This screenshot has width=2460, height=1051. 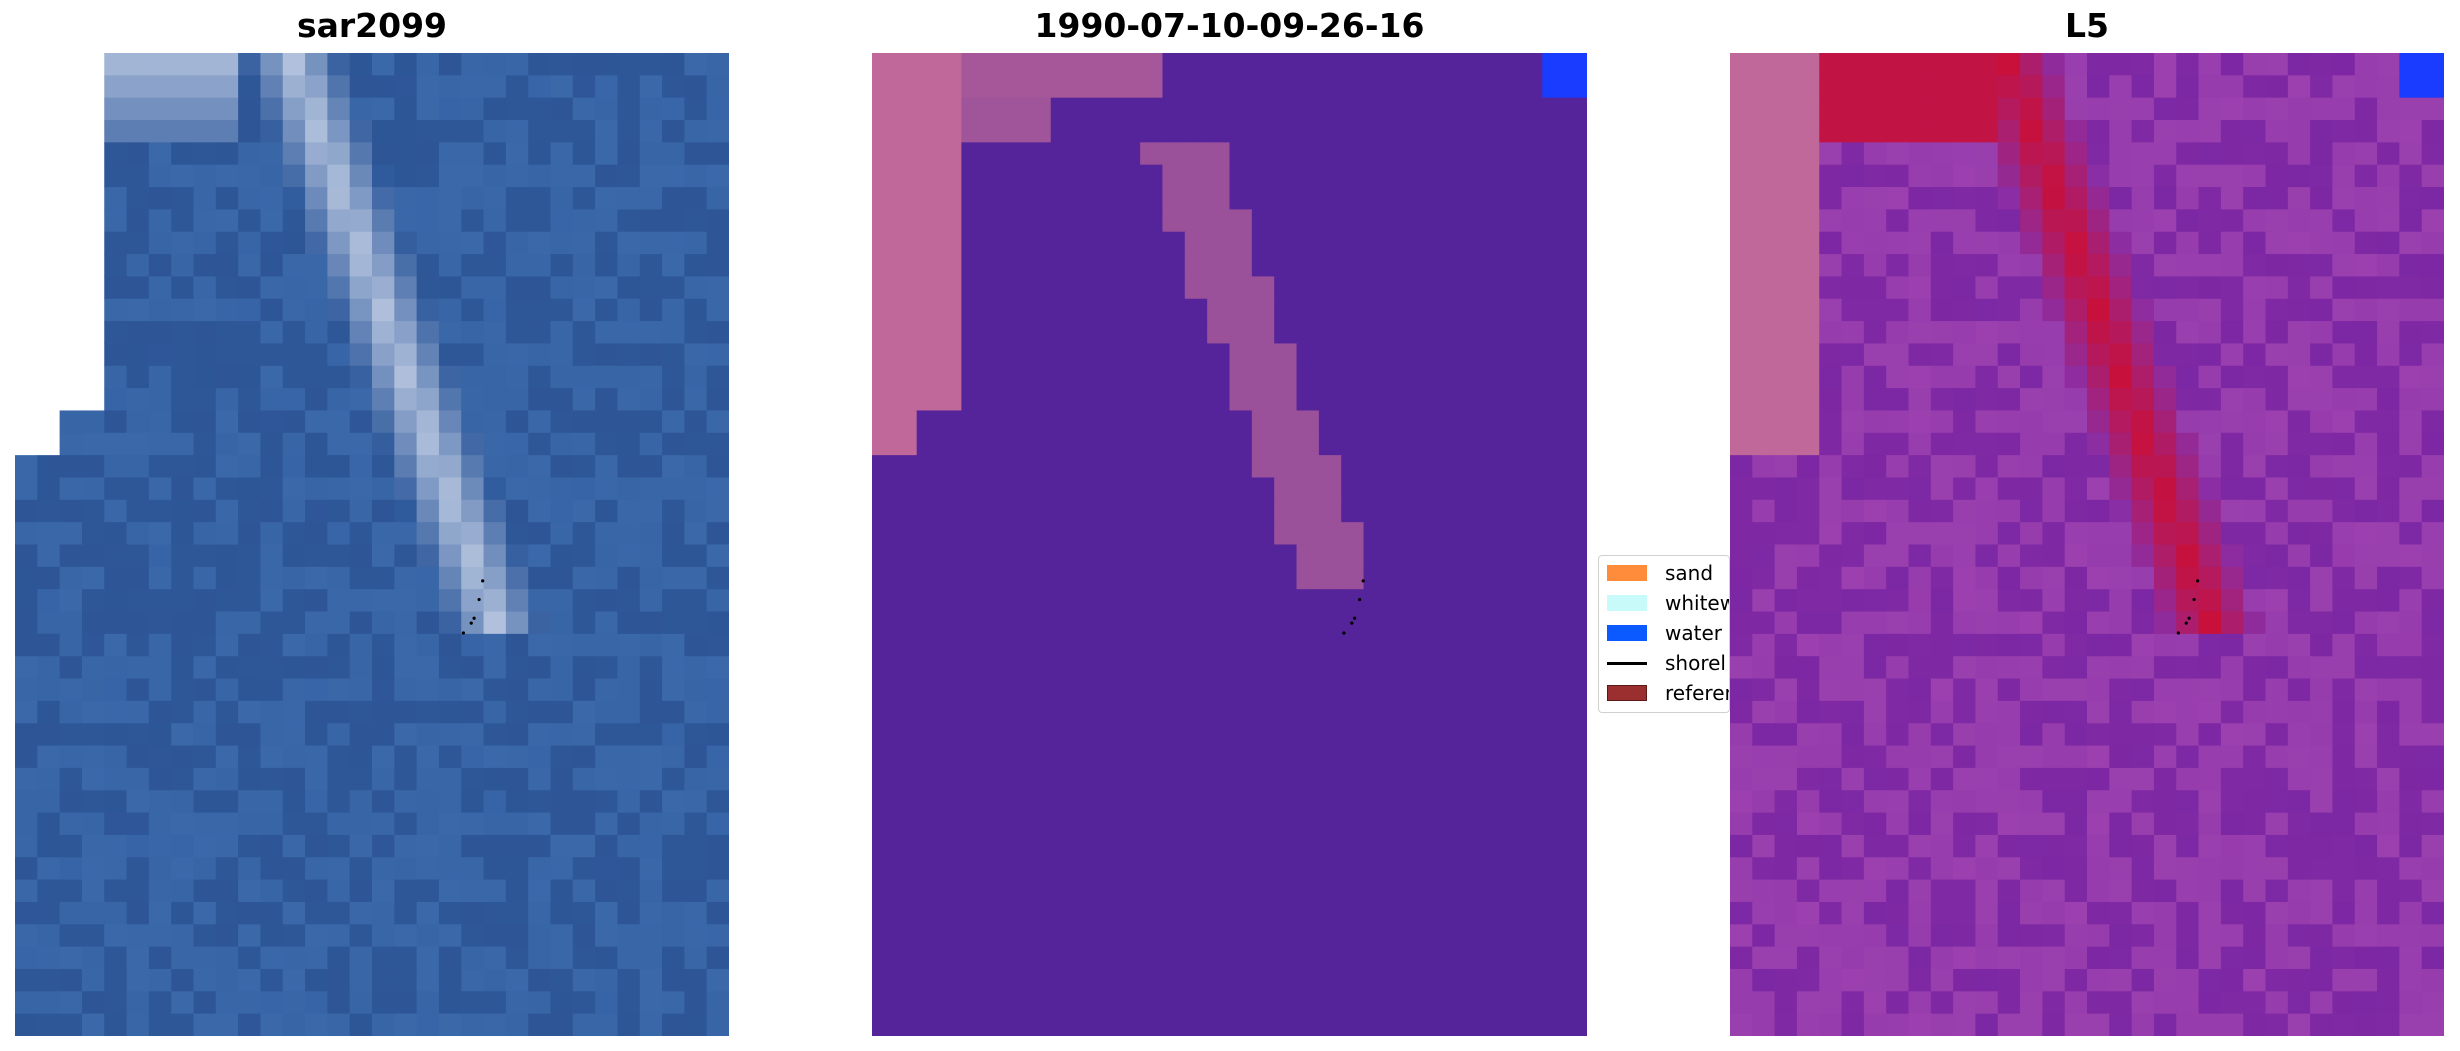 I want to click on legend-label-shoreline: shorel, so click(x=1695, y=663).